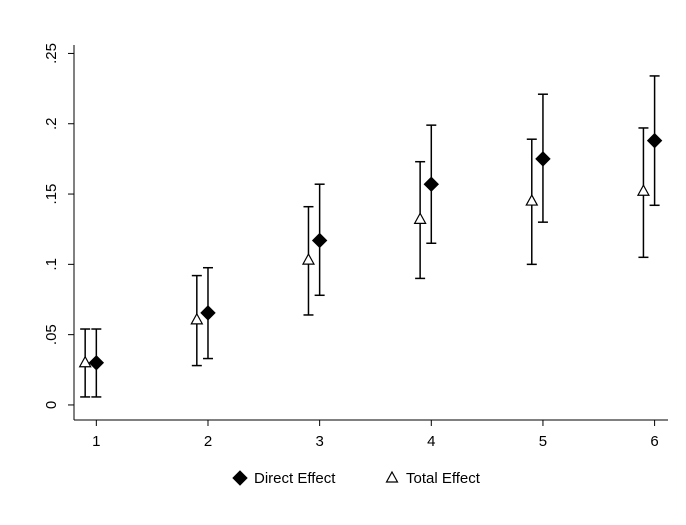  Describe the element at coordinates (51, 194) in the screenshot. I see `y-tick-label: .15` at that location.